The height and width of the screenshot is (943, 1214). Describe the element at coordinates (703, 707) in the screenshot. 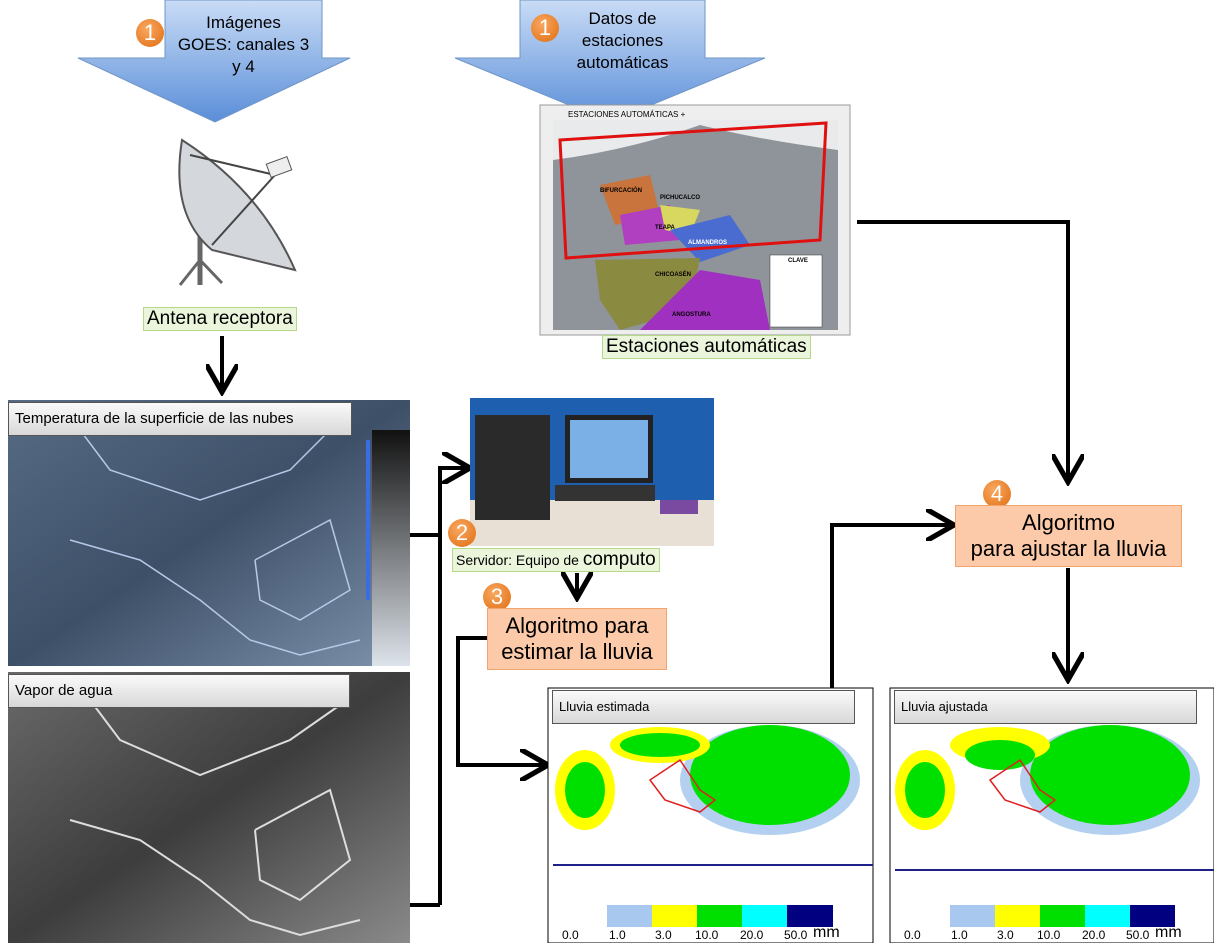

I see `map-label: Lluvia estimada` at that location.